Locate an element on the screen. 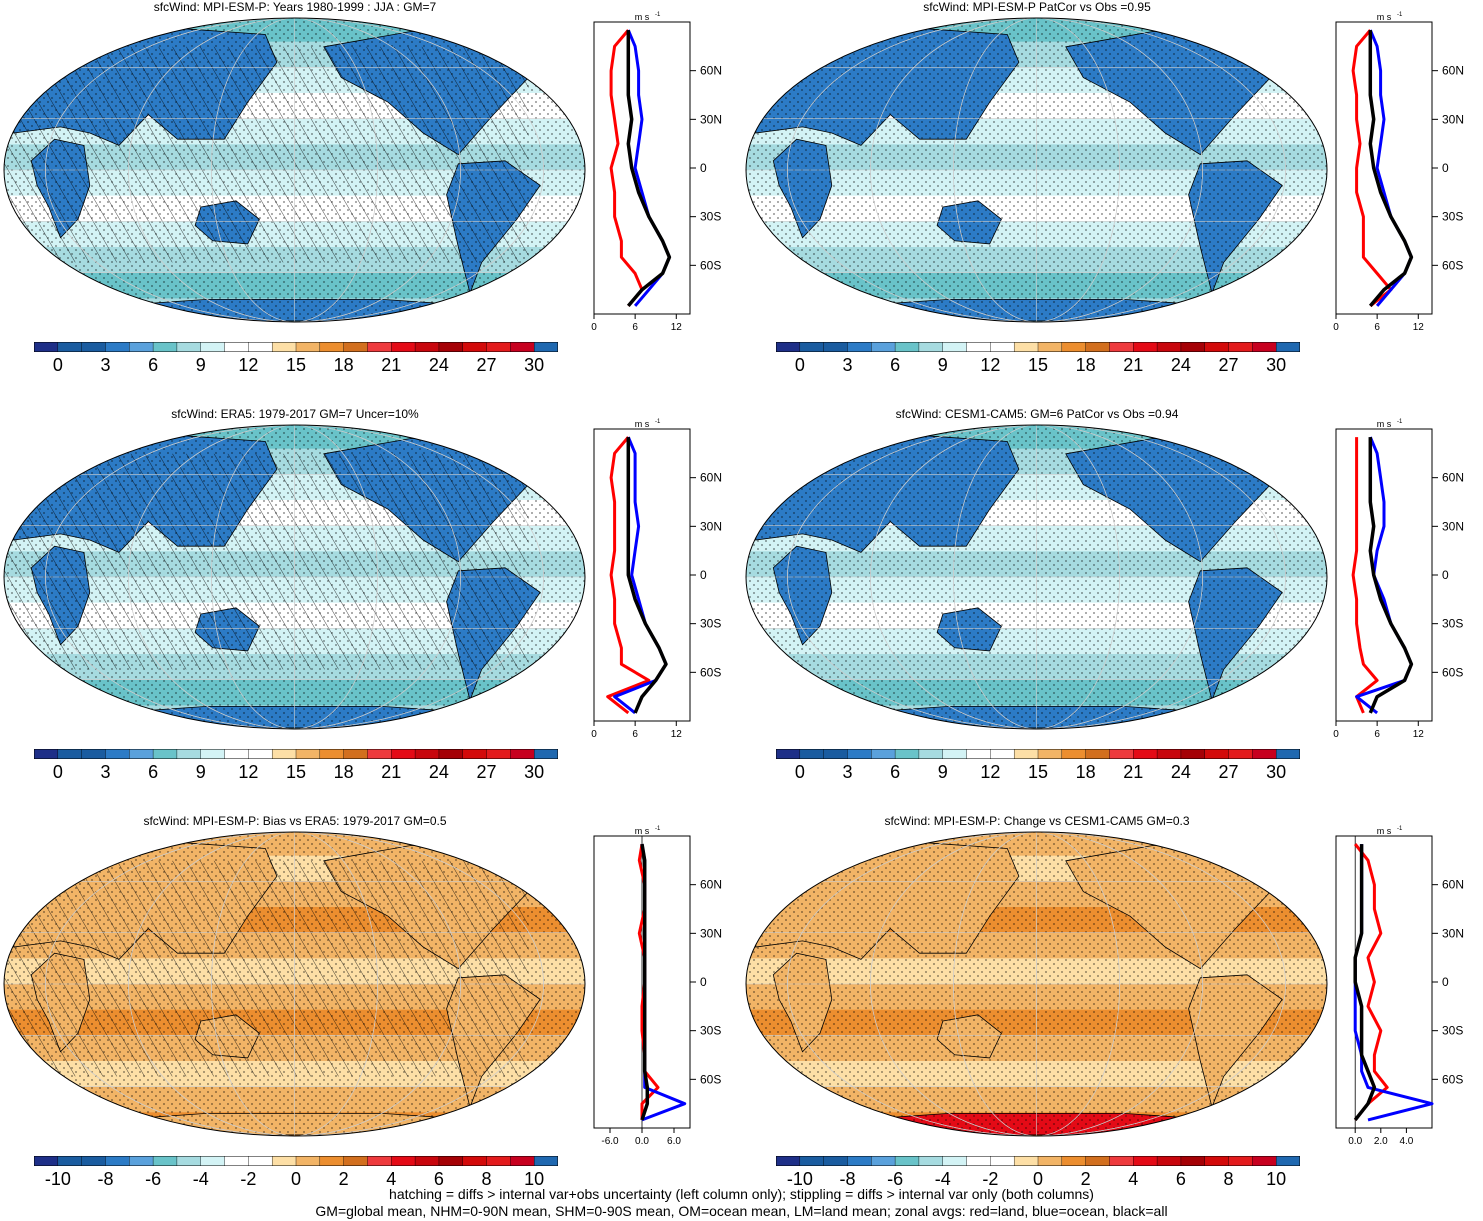 Image resolution: width=1483 pixels, height=1221 pixels. zonal-mean-plot: 60N 30N 0 30S 60S 0.0 2.0 4.0 m s -1 is located at coordinates (1405, 989).